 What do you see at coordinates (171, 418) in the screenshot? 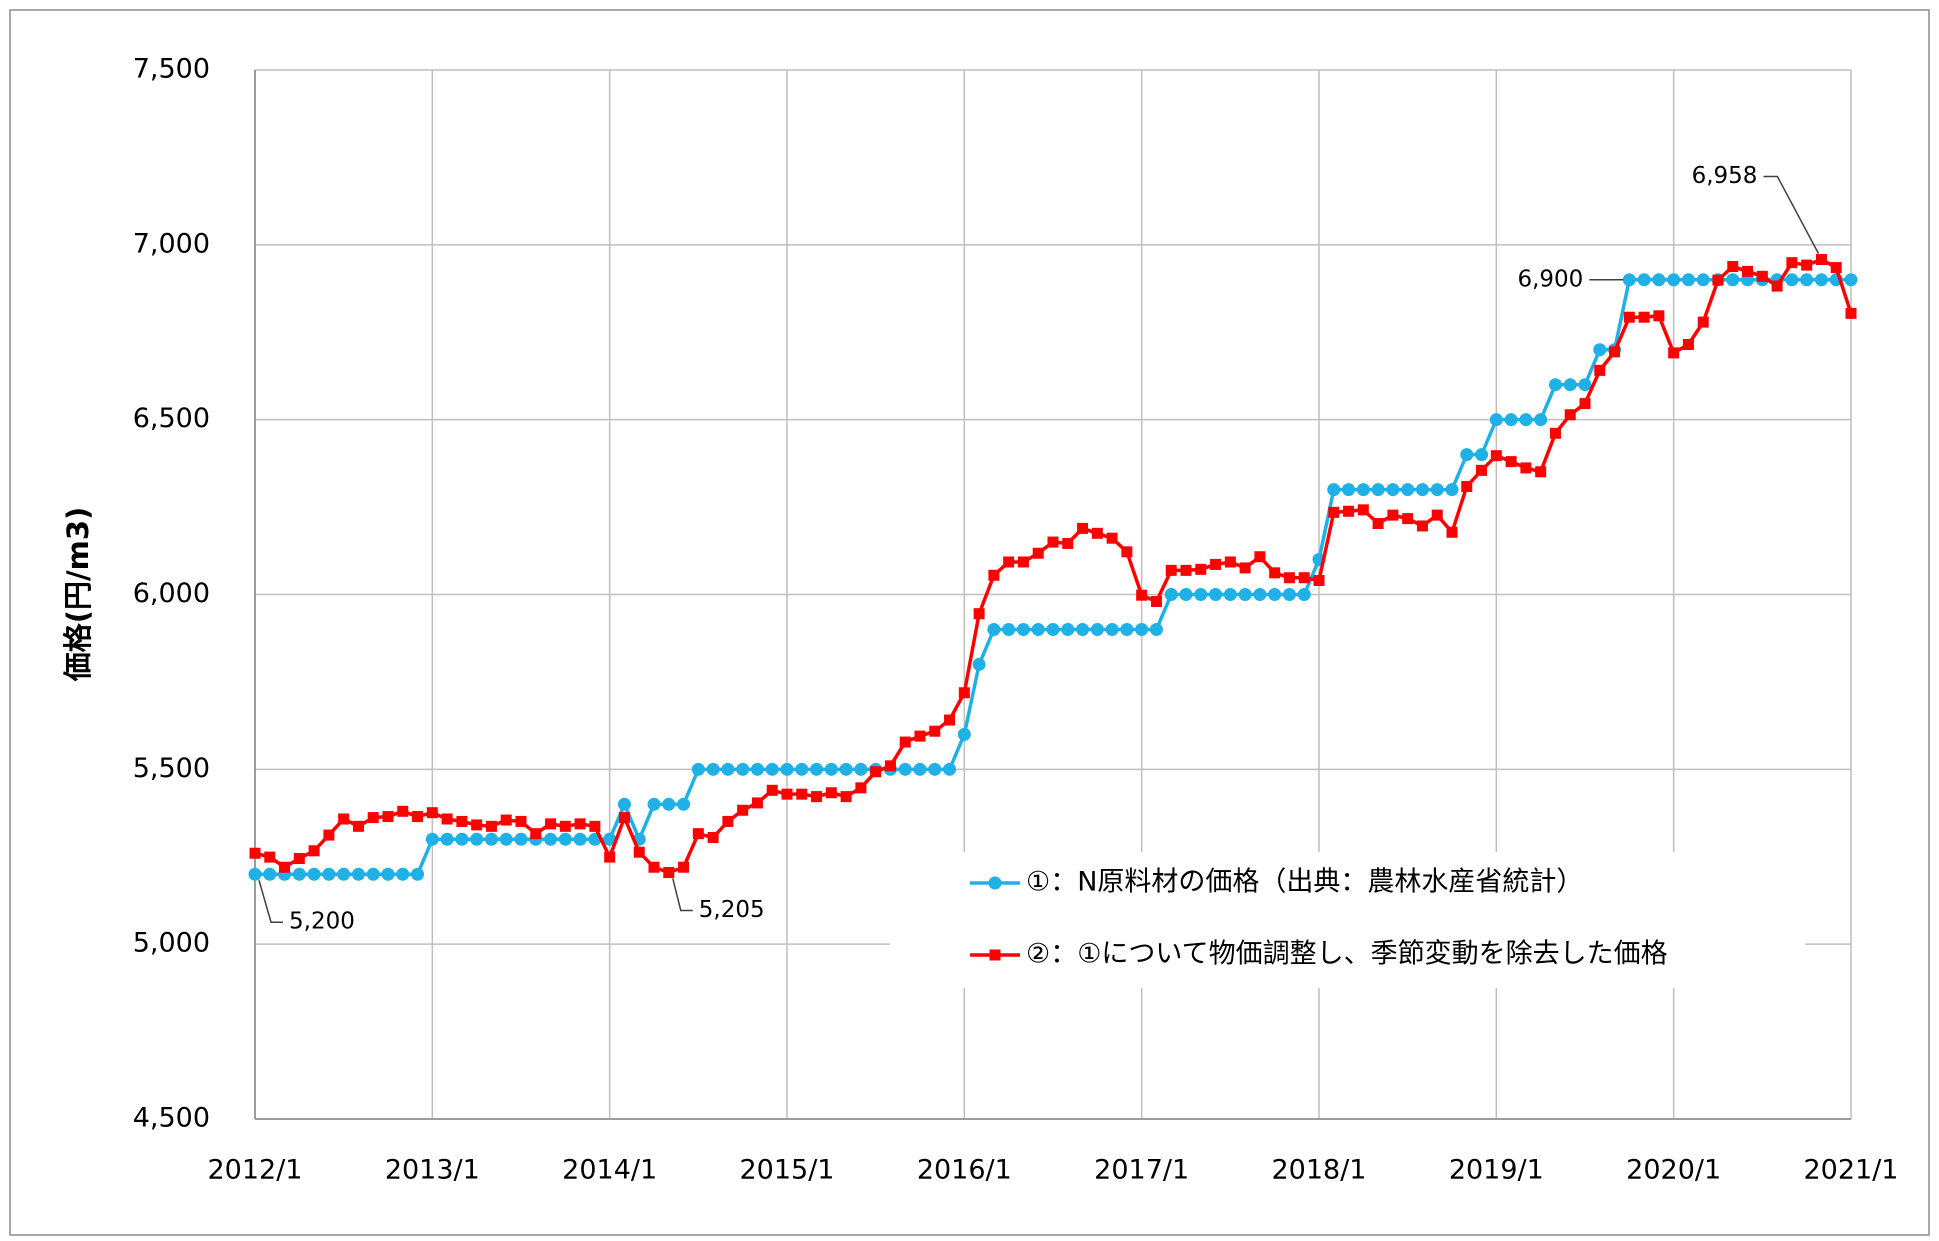
I see `y-tick-label: 6,500` at bounding box center [171, 418].